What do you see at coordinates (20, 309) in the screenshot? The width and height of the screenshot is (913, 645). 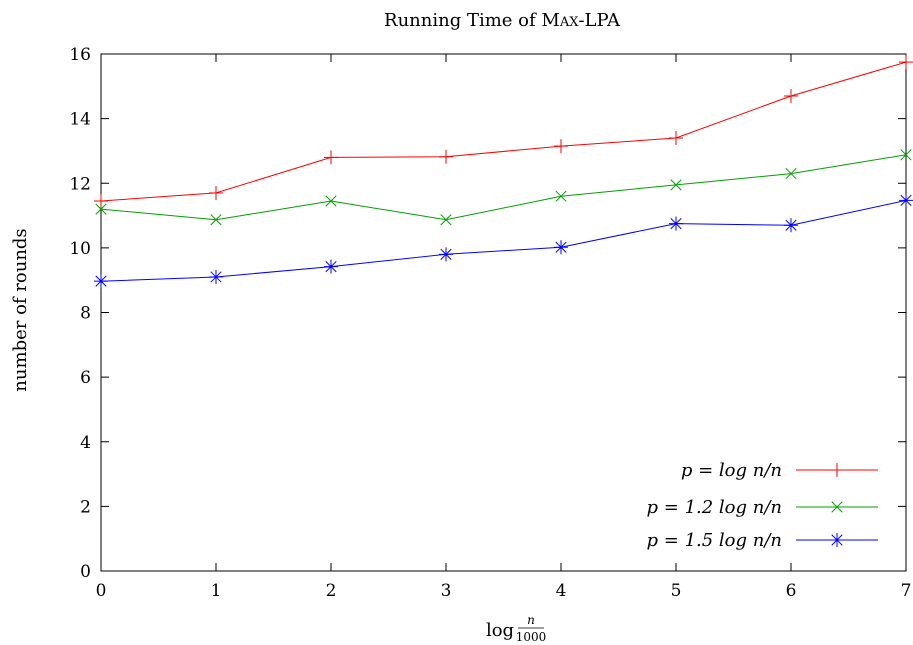 I see `y-axis-label: number of rounds` at bounding box center [20, 309].